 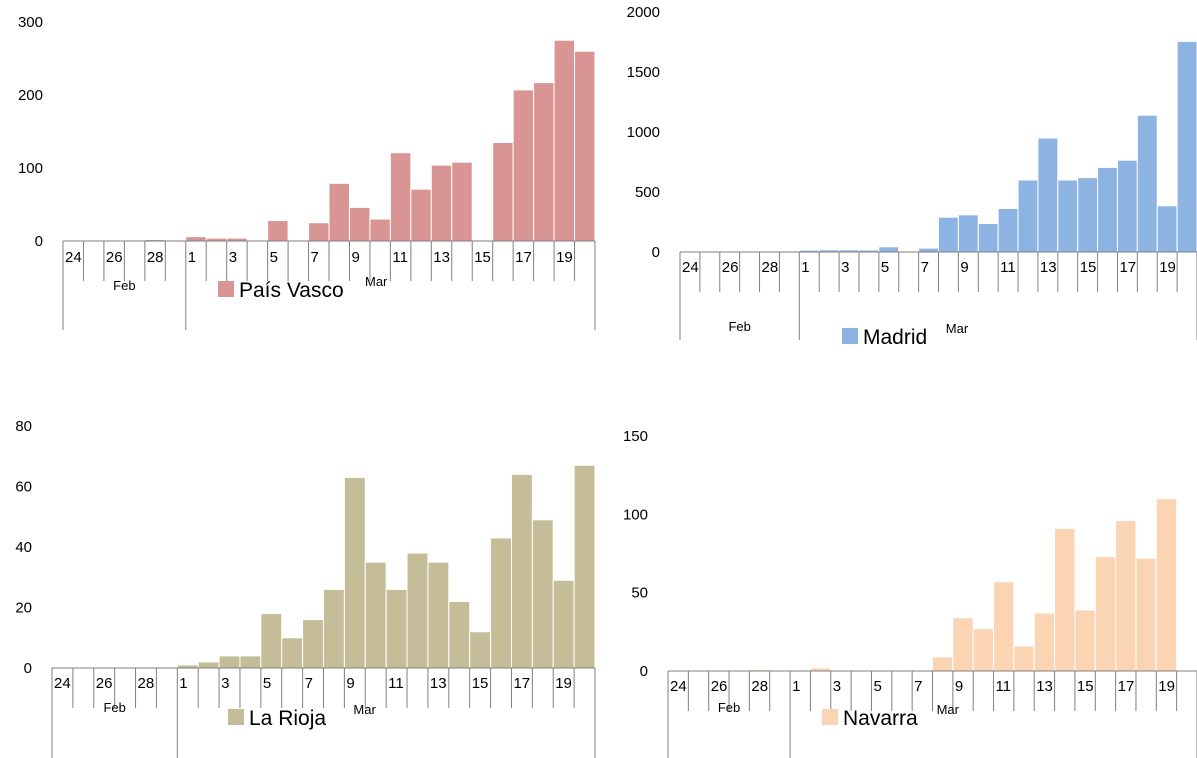 What do you see at coordinates (23, 487) in the screenshot?
I see `y-tick-label: 60` at bounding box center [23, 487].